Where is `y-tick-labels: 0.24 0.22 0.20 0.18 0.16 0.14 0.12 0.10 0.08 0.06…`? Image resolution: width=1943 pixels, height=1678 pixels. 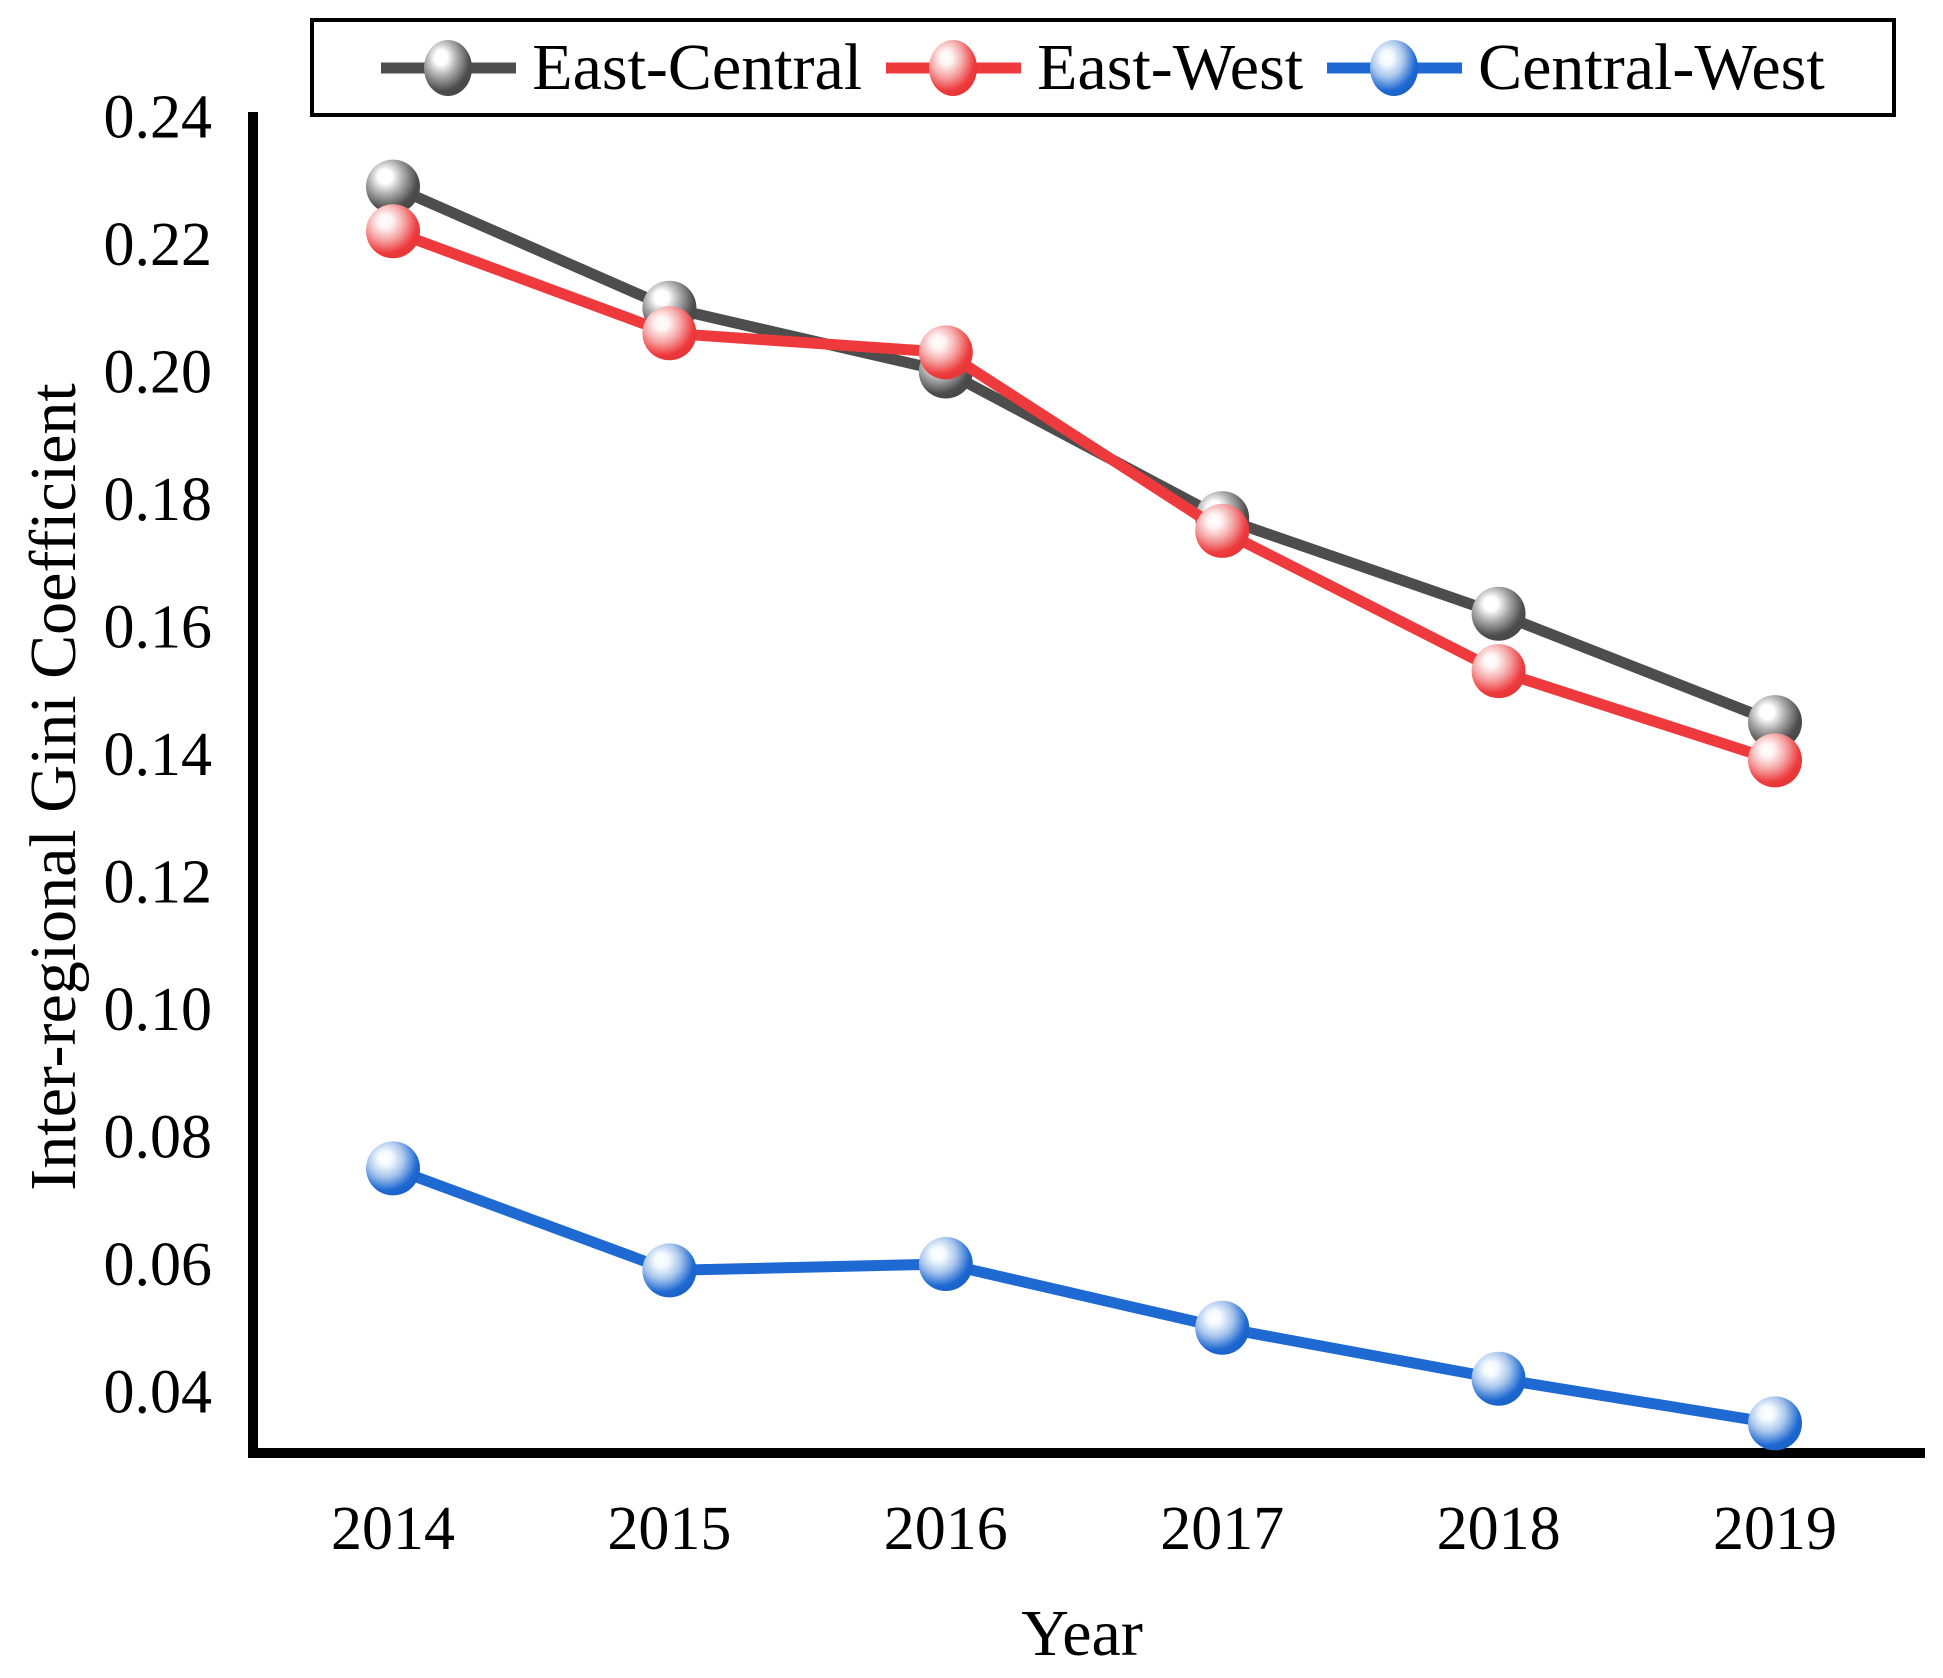
y-tick-labels: 0.24 0.22 0.20 0.18 0.16 0.14 0.12 0.10 0.08 0.06… is located at coordinates (158, 755).